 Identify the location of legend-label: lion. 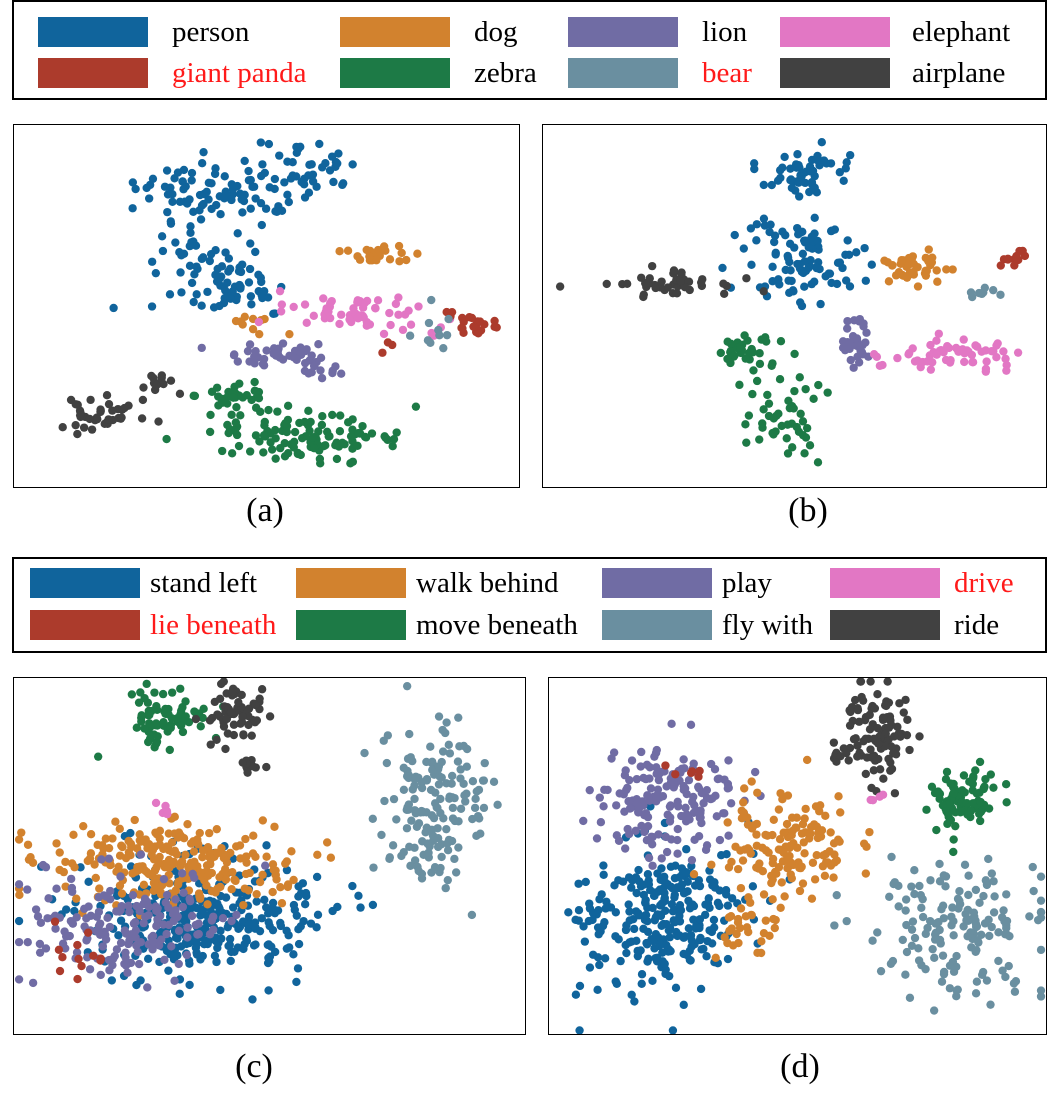
(725, 32).